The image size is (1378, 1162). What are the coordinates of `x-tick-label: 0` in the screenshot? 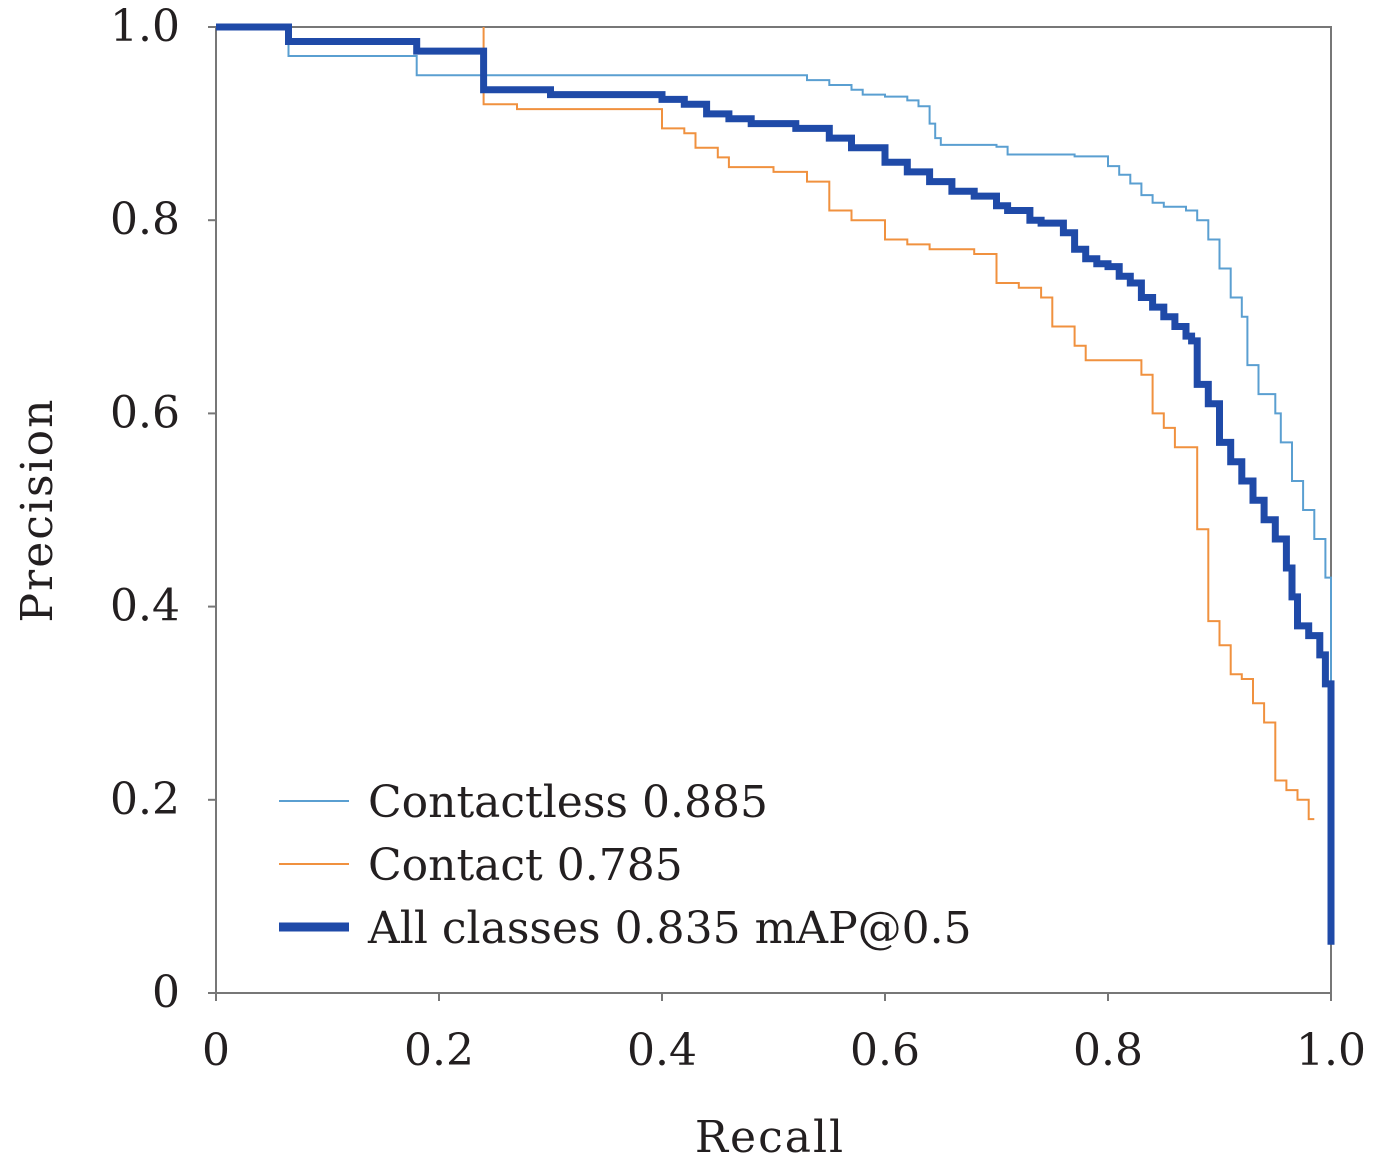 It's located at (216, 1050).